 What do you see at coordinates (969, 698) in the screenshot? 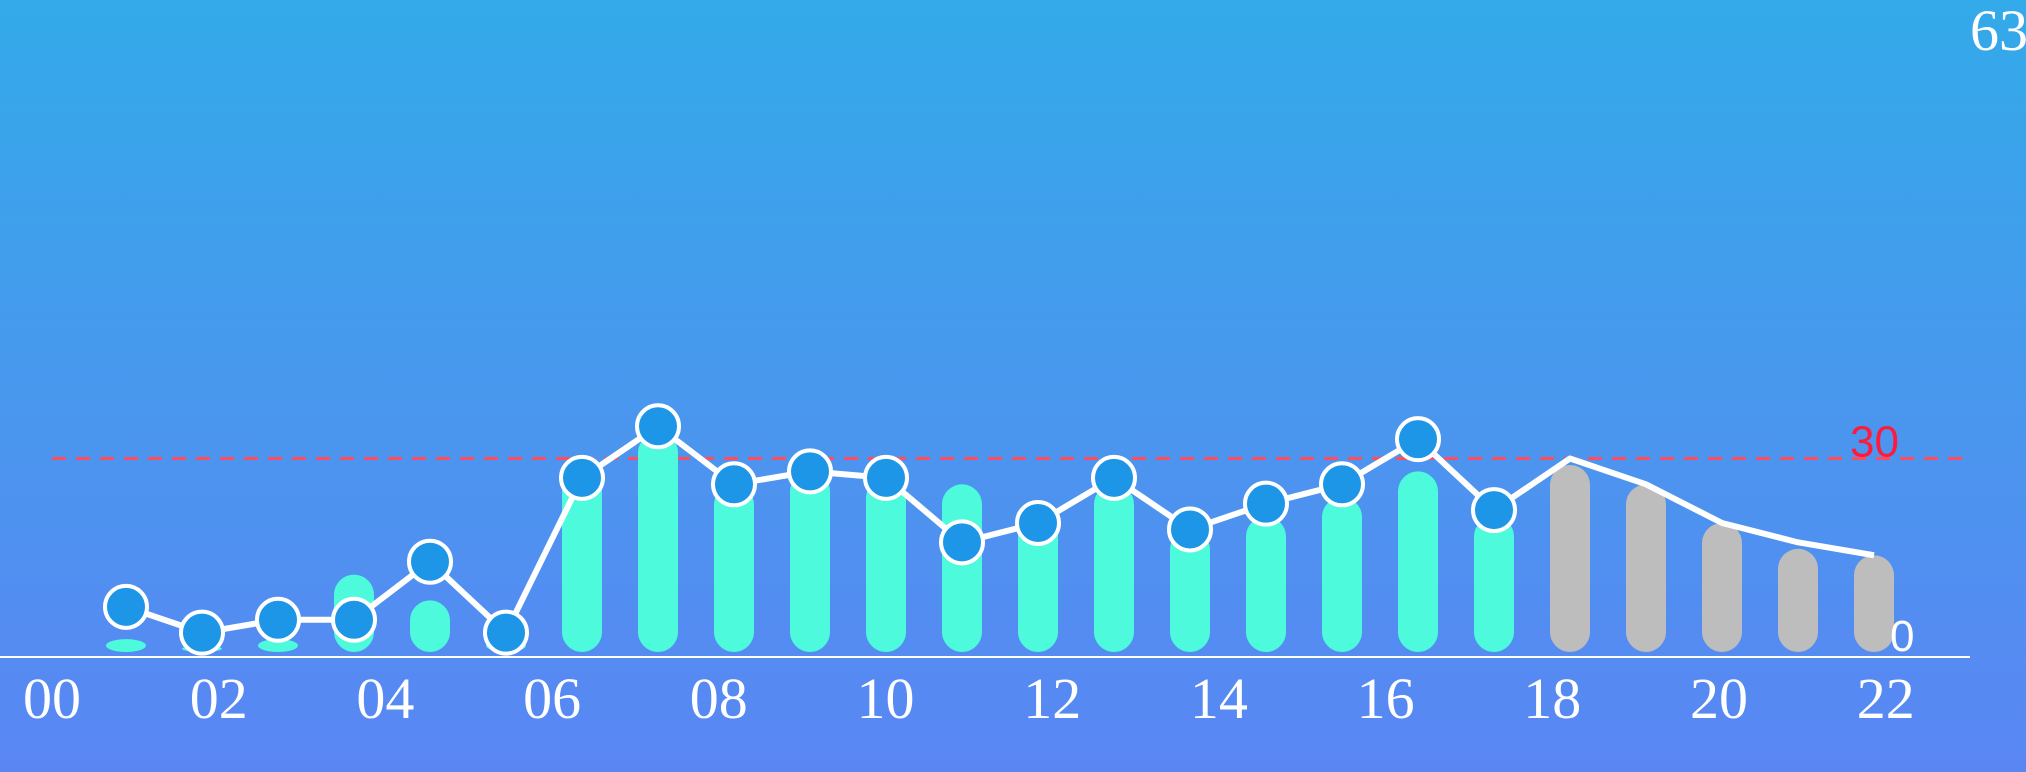
I see `x-axis-ticks: 00 02 04 06 08 10 12 14 16 18 20 22` at bounding box center [969, 698].